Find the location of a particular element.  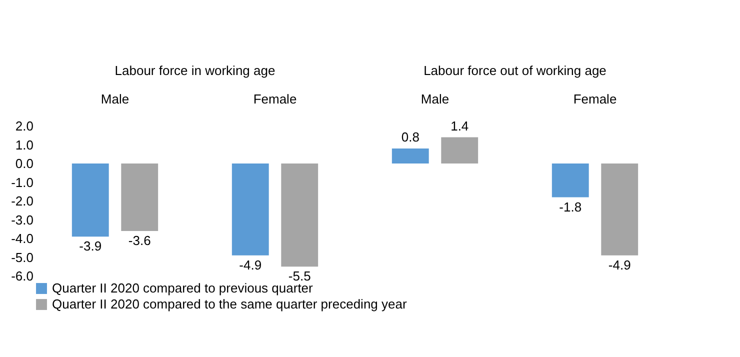

y-tick-label: -6.0 is located at coordinates (22, 276).